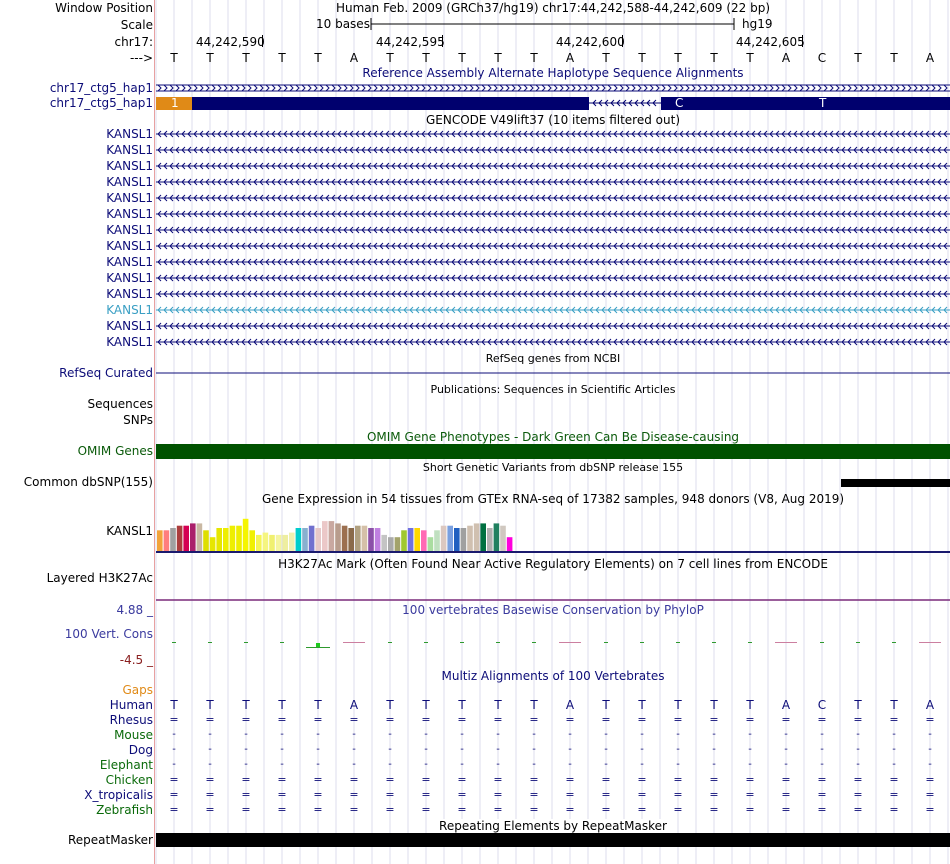  Describe the element at coordinates (895, 483) in the screenshot. I see `dbsnp-variant` at that location.